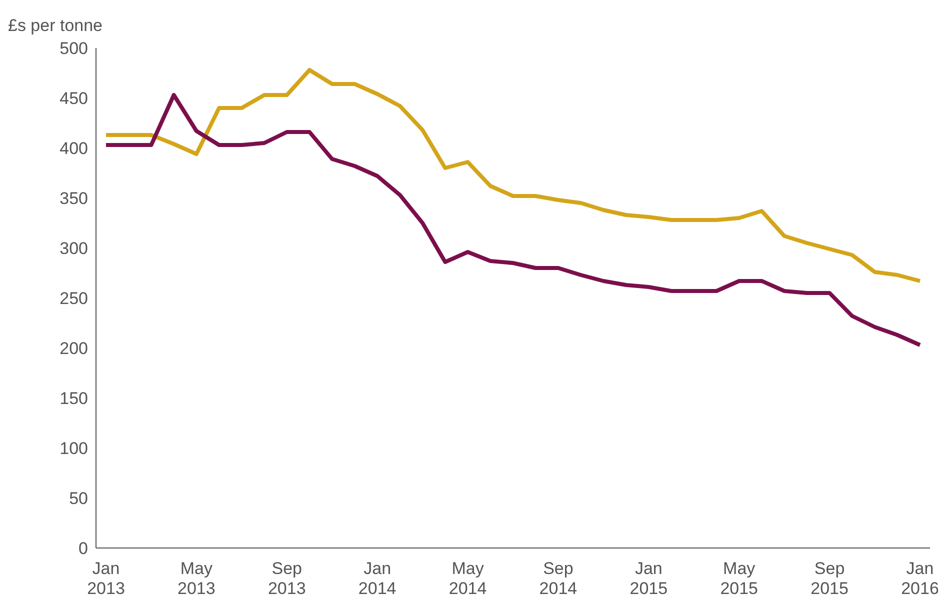 The width and height of the screenshot is (945, 609). What do you see at coordinates (83, 548) in the screenshot?
I see `y-tick-label: 0` at bounding box center [83, 548].